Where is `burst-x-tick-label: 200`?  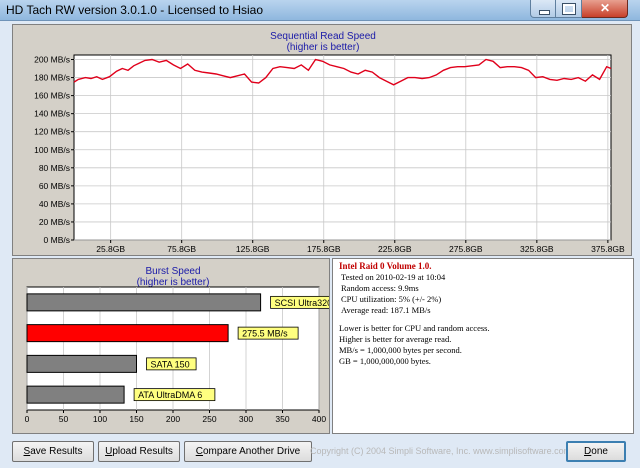
burst-x-tick-label: 200 is located at coordinates (173, 419).